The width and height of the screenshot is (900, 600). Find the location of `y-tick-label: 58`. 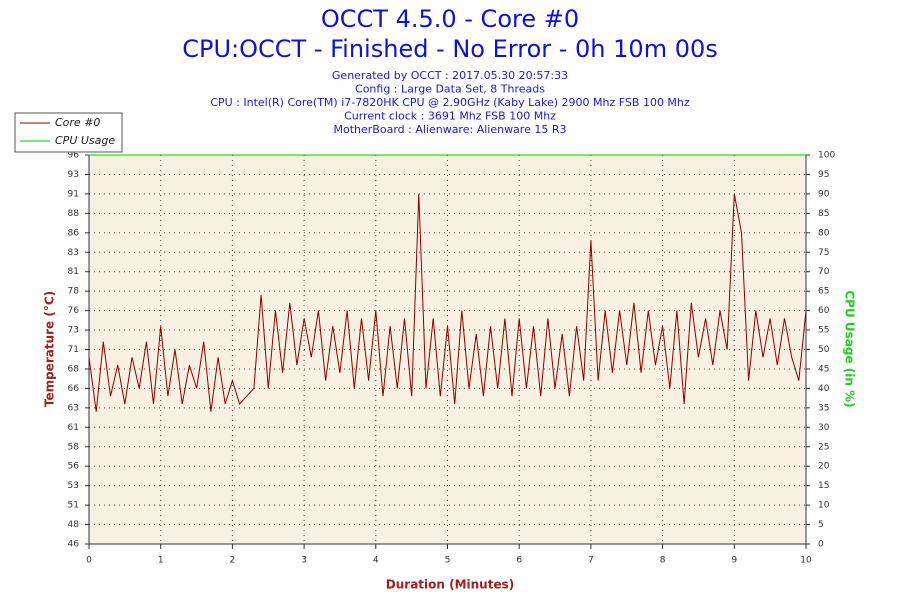

y-tick-label: 58 is located at coordinates (74, 447).